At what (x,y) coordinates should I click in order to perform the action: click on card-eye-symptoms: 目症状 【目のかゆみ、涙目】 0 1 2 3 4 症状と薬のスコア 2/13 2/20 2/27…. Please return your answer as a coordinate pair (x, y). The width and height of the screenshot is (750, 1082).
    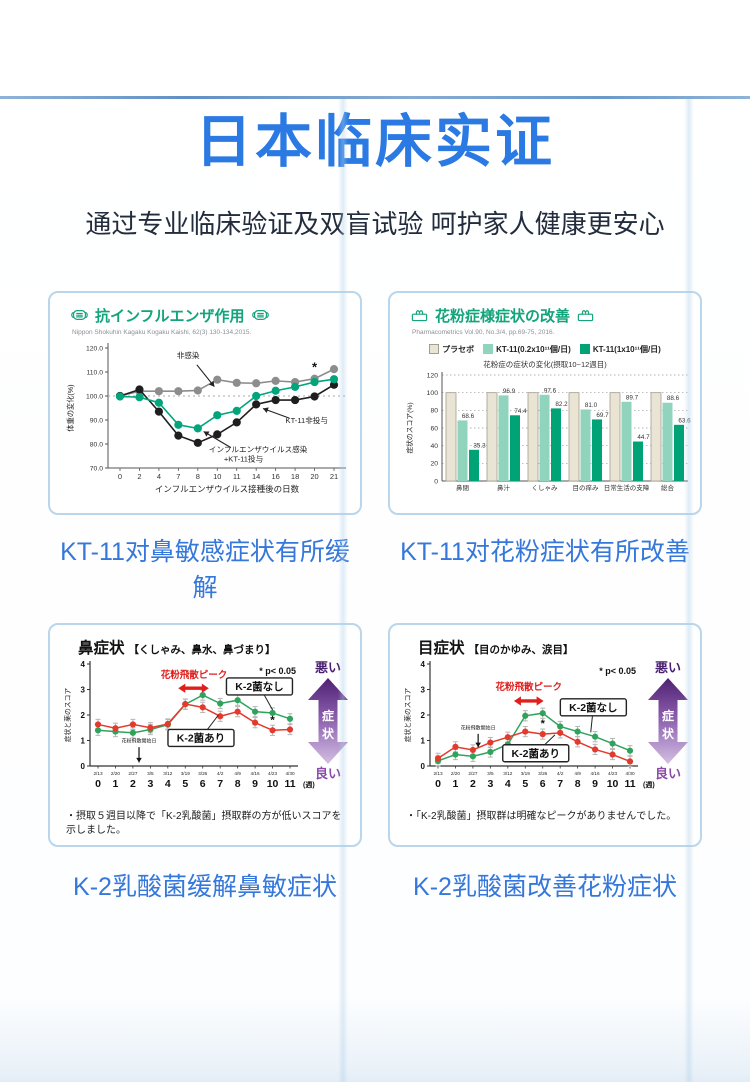
    Looking at the image, I should click on (545, 735).